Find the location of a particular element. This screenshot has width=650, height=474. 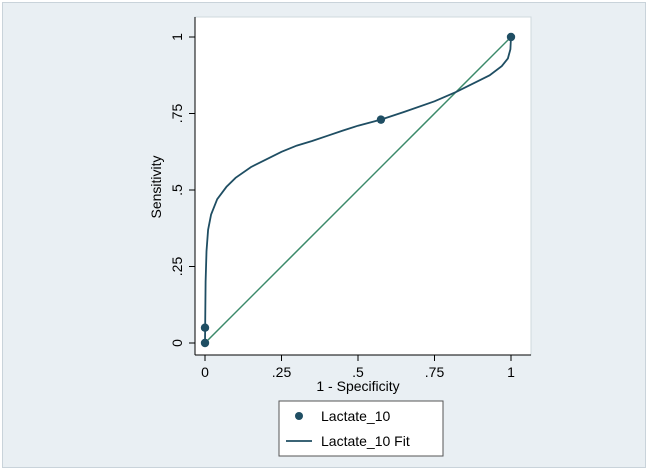

legend: Lactate_10 Lactate_10 Fit is located at coordinates (361, 428).